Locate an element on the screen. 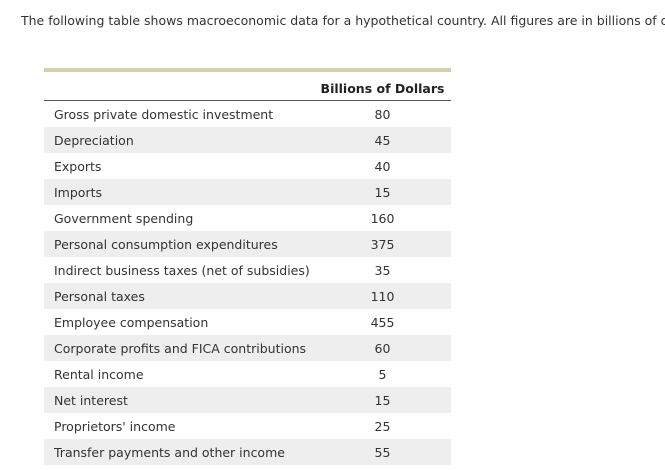 This screenshot has width=665, height=470. table-row: Government spending 160 is located at coordinates (247, 218).